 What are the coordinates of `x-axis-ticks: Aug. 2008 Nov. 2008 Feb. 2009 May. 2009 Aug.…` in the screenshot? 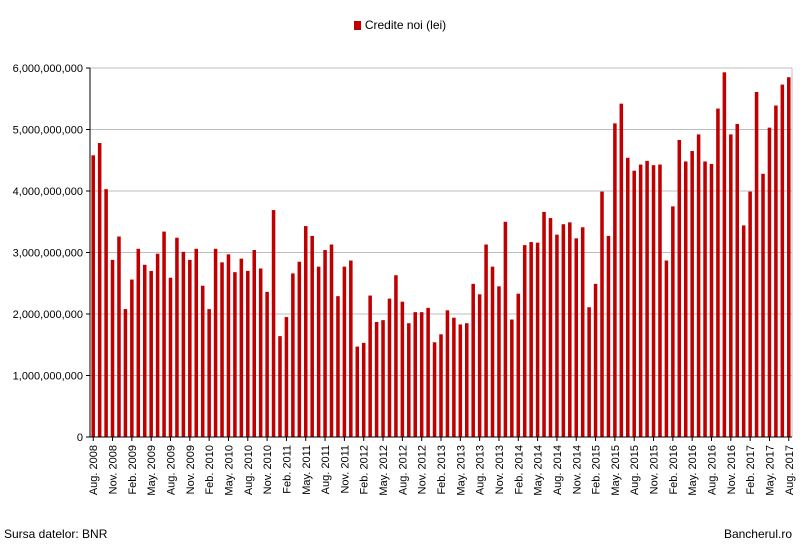 It's located at (442, 466).